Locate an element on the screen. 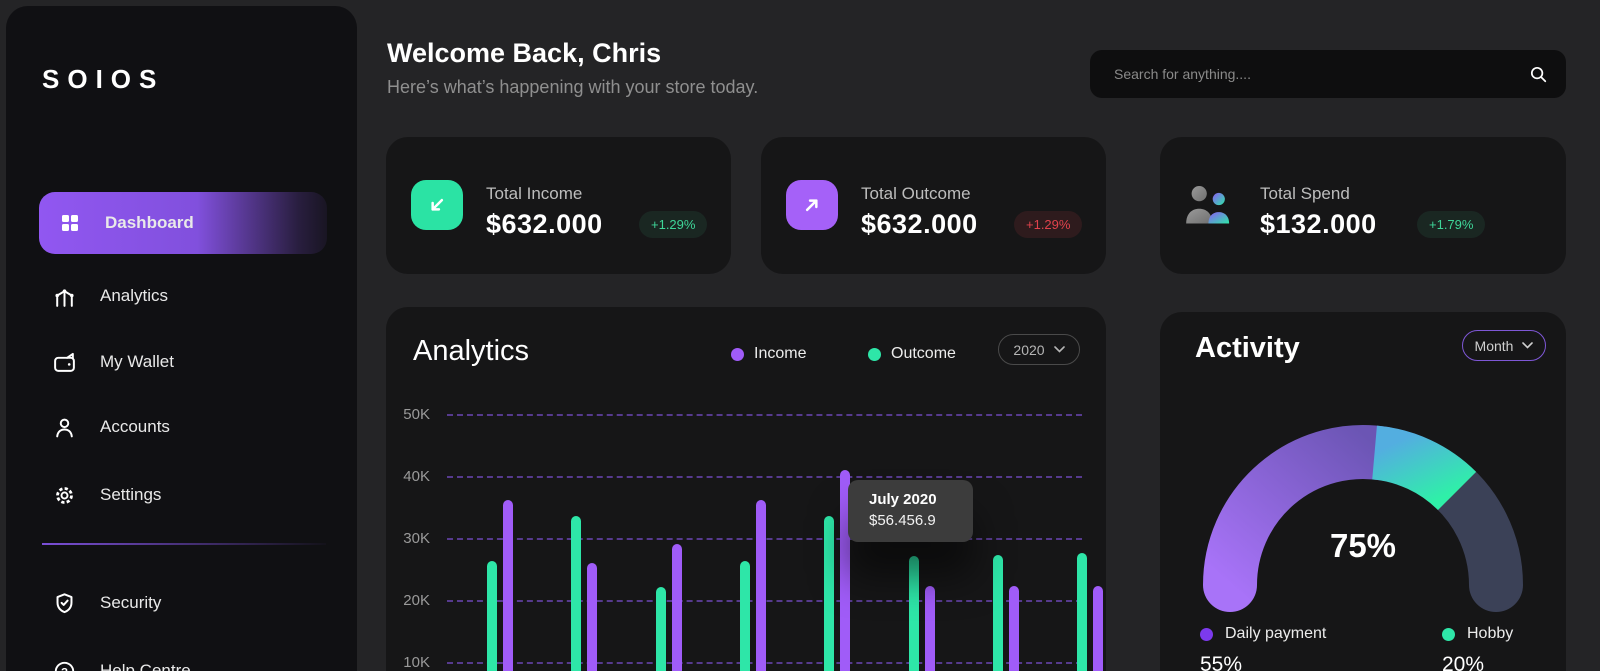  stat-change-badge: +1.79% is located at coordinates (1451, 224).